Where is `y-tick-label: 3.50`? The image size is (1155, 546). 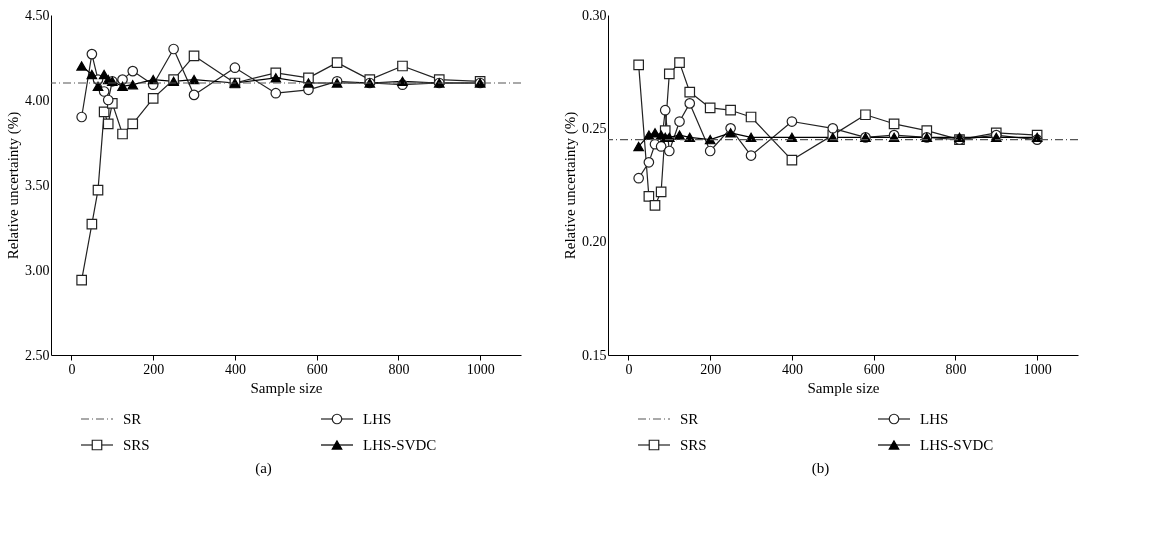
y-tick-label: 3.50 is located at coordinates (37, 185).